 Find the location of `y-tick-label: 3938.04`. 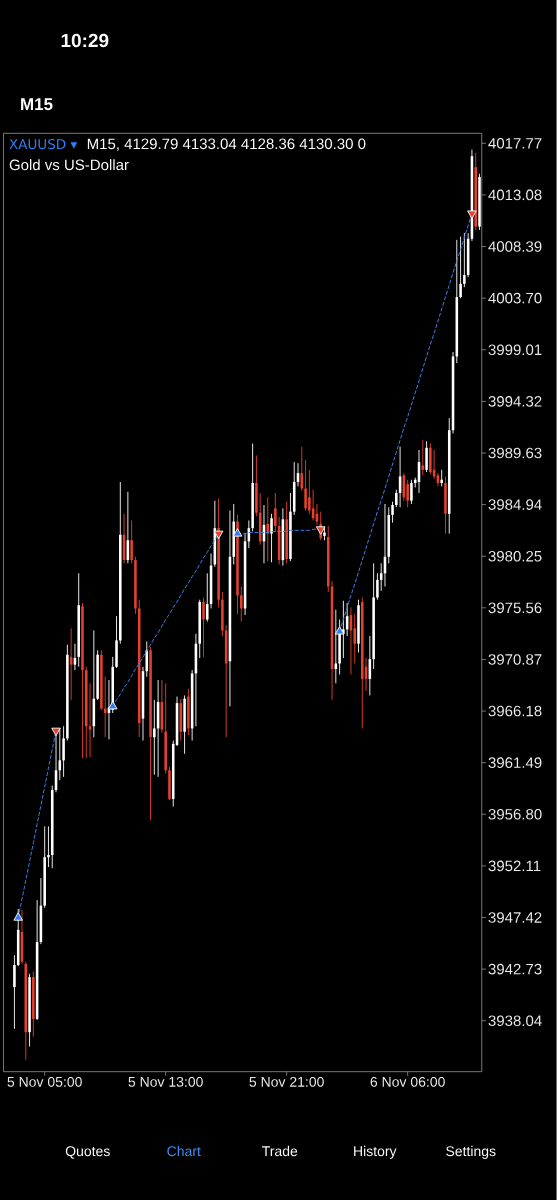

y-tick-label: 3938.04 is located at coordinates (515, 1021).